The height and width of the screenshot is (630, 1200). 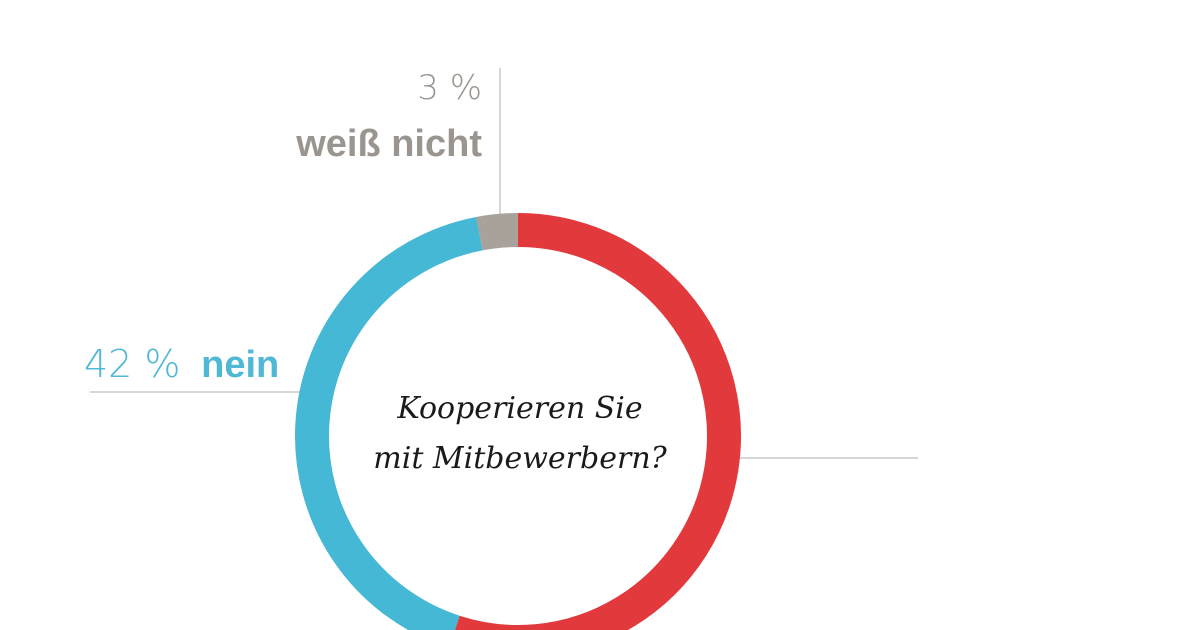 I want to click on nein-label-group: 42 % nein, so click(x=181, y=364).